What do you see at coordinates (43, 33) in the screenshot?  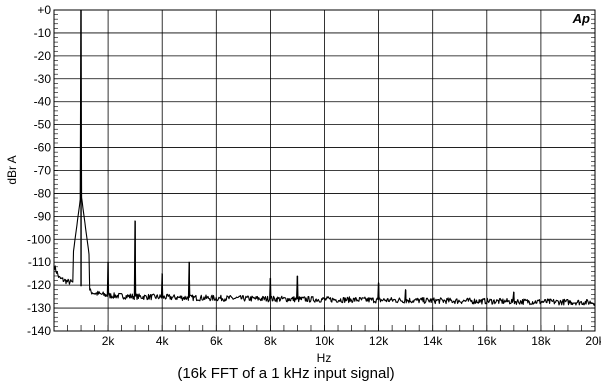 I see `y-tick-label: -10` at bounding box center [43, 33].